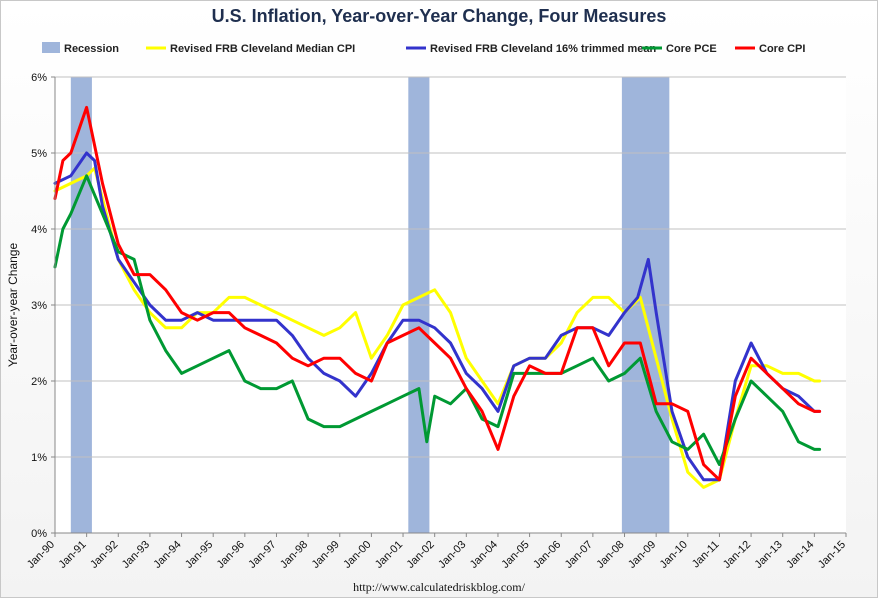 The height and width of the screenshot is (598, 878). I want to click on x-tick-label: Jan-08, so click(610, 555).